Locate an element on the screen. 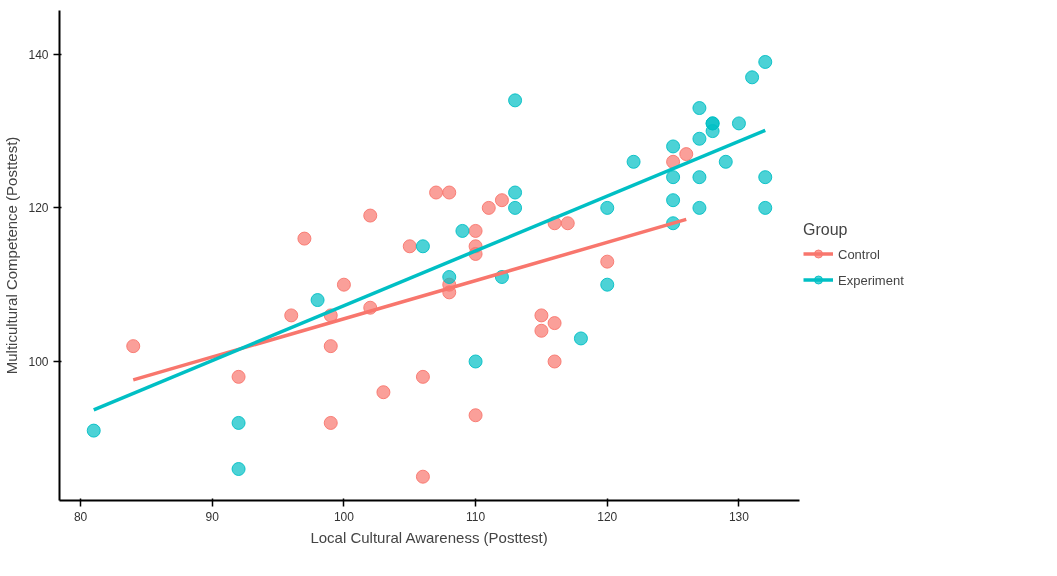 This screenshot has height=576, width=1057. x-tick-label: 80 is located at coordinates (80, 516).